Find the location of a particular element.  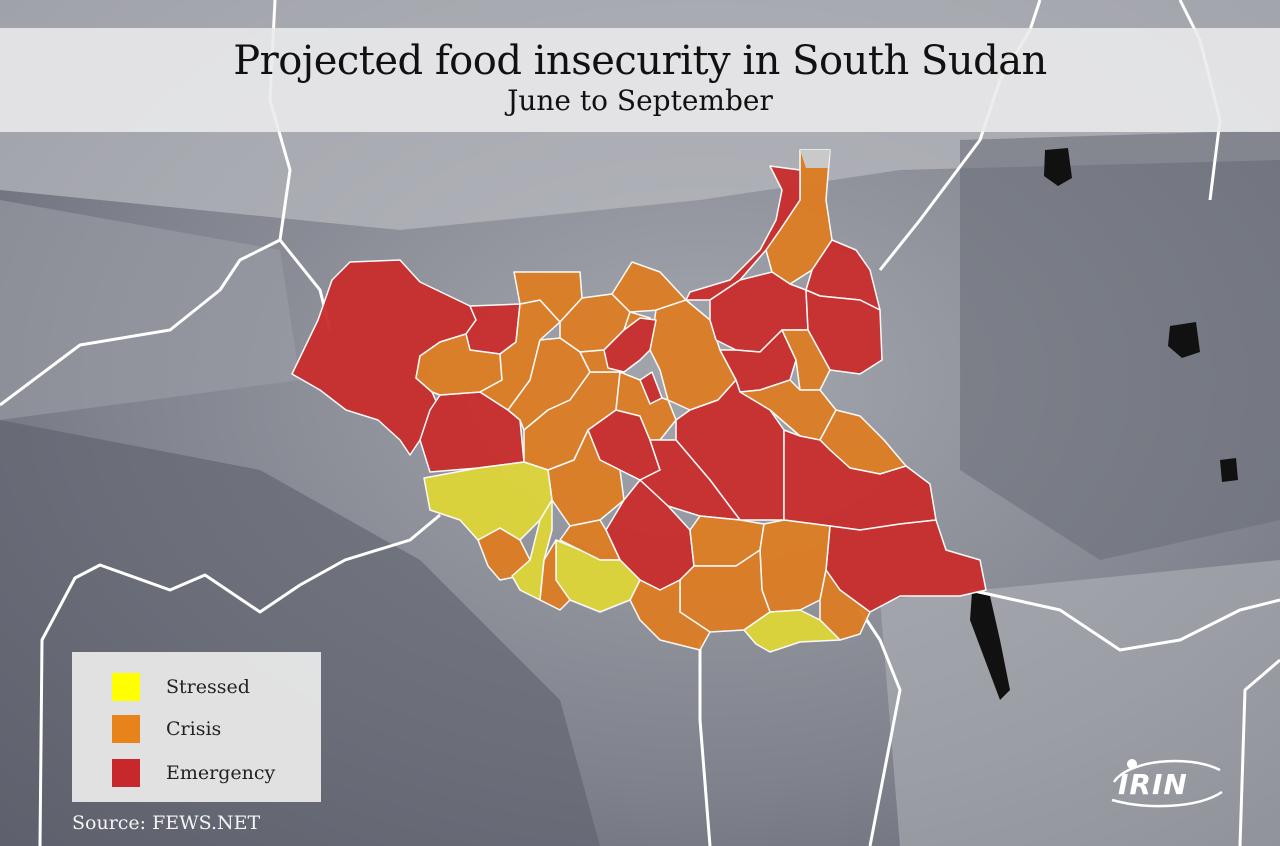

legend: Stressed Crisis Emergency is located at coordinates (196, 727).